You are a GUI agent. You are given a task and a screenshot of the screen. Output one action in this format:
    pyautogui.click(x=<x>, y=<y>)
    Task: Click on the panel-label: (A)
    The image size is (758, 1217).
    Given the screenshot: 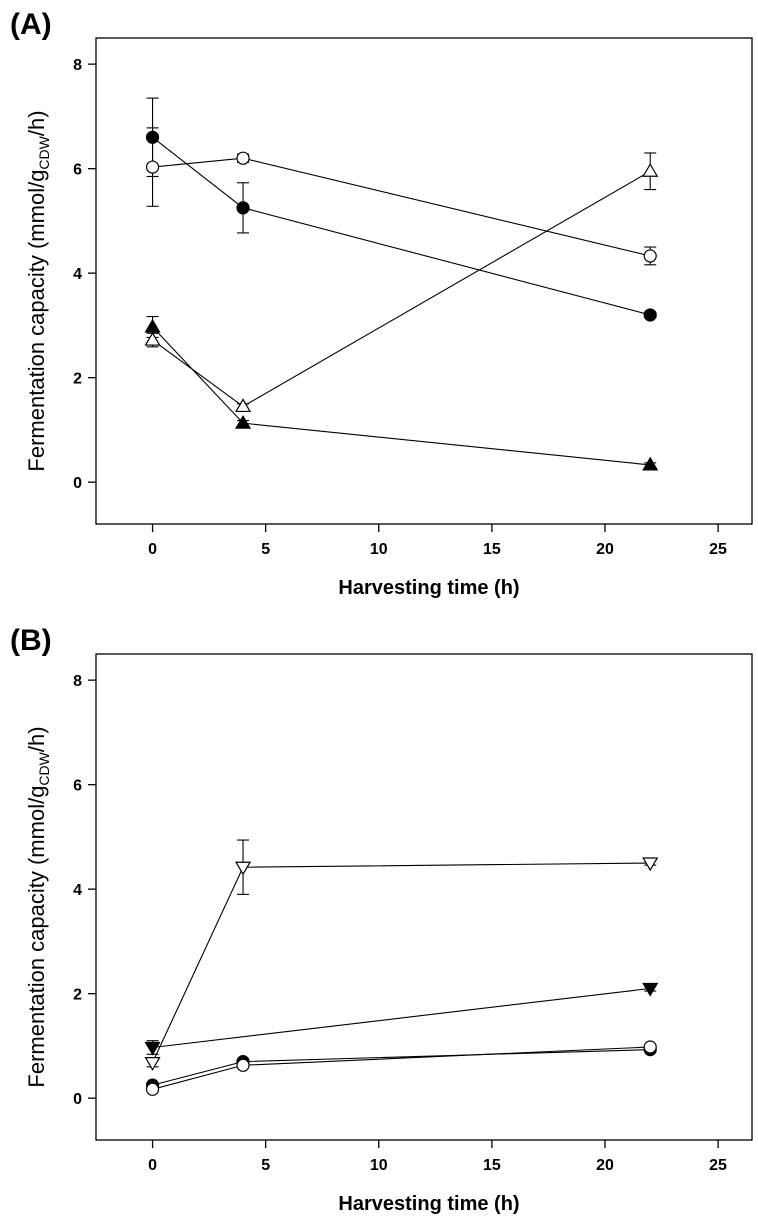 What is the action you would take?
    pyautogui.click(x=31, y=24)
    